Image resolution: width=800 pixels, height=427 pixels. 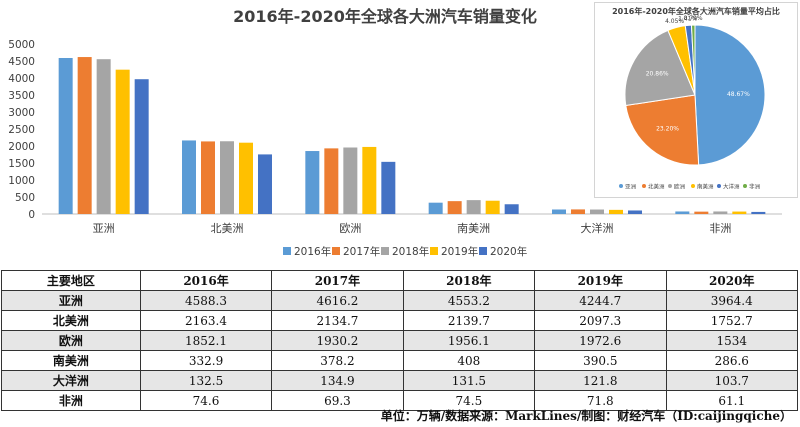 I want to click on table-cell-value: 1852.1, so click(x=206, y=340).